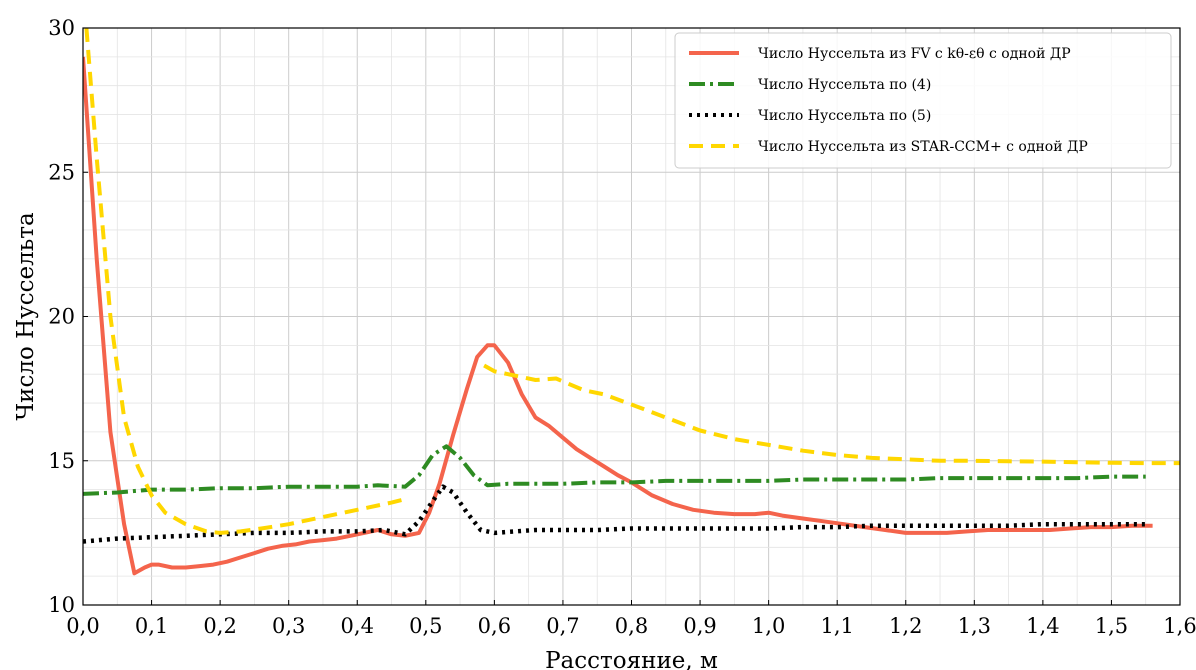  Describe the element at coordinates (357, 626) in the screenshot. I see `x-tick-label: 0,4` at that location.